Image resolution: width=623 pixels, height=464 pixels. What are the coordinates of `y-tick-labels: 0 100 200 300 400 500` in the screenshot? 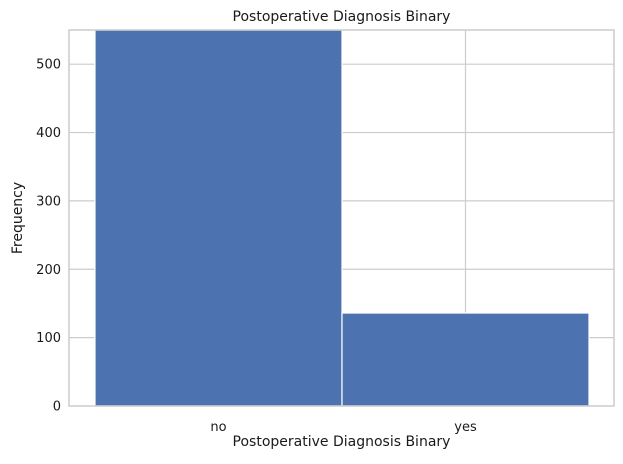 It's located at (48, 236).